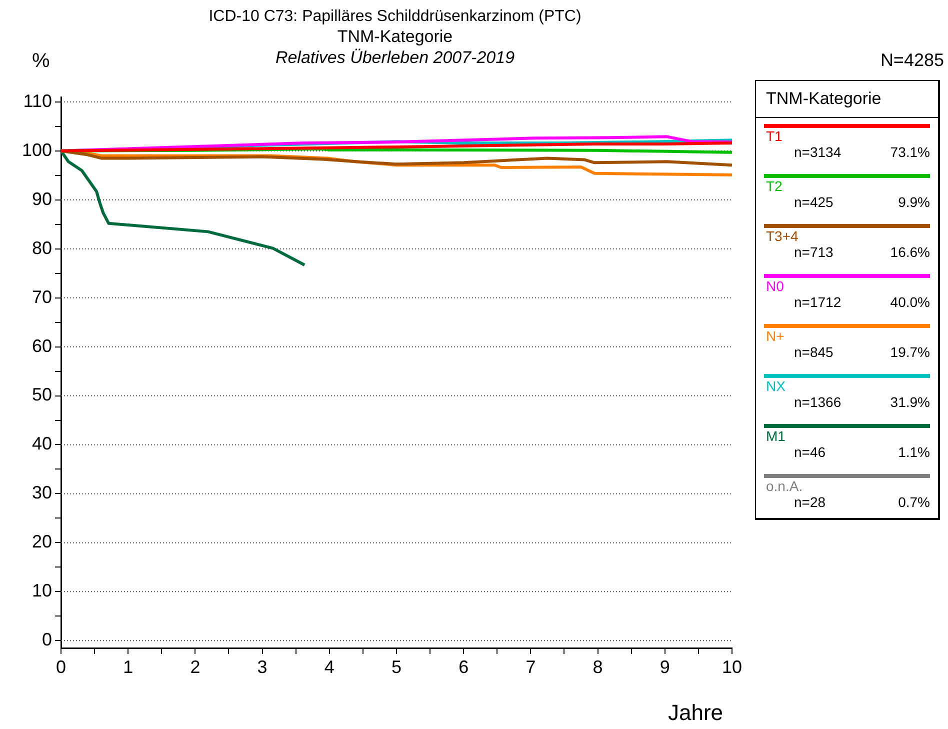 Image resolution: width=948 pixels, height=729 pixels. What do you see at coordinates (910, 352) in the screenshot?
I see `text: 19.7%` at bounding box center [910, 352].